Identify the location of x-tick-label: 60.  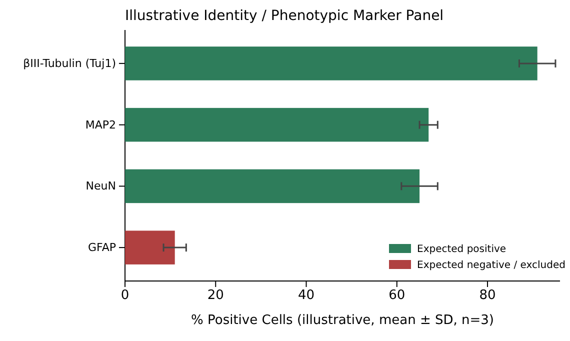
(397, 296).